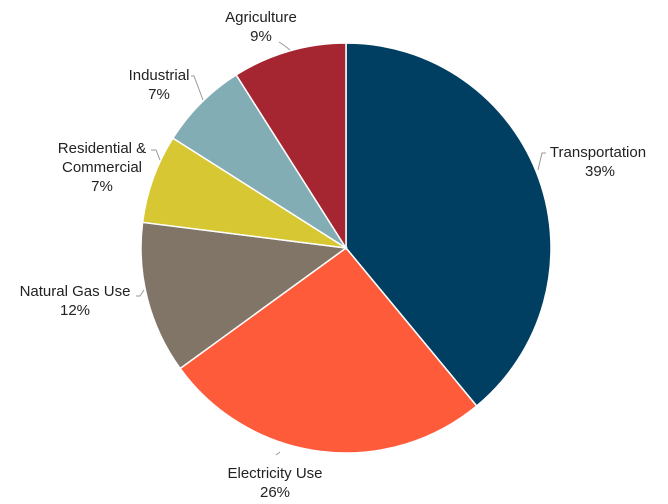 This screenshot has height=504, width=668. What do you see at coordinates (75, 291) in the screenshot?
I see `slice-label-natural-gas-name: Natural Gas Use` at bounding box center [75, 291].